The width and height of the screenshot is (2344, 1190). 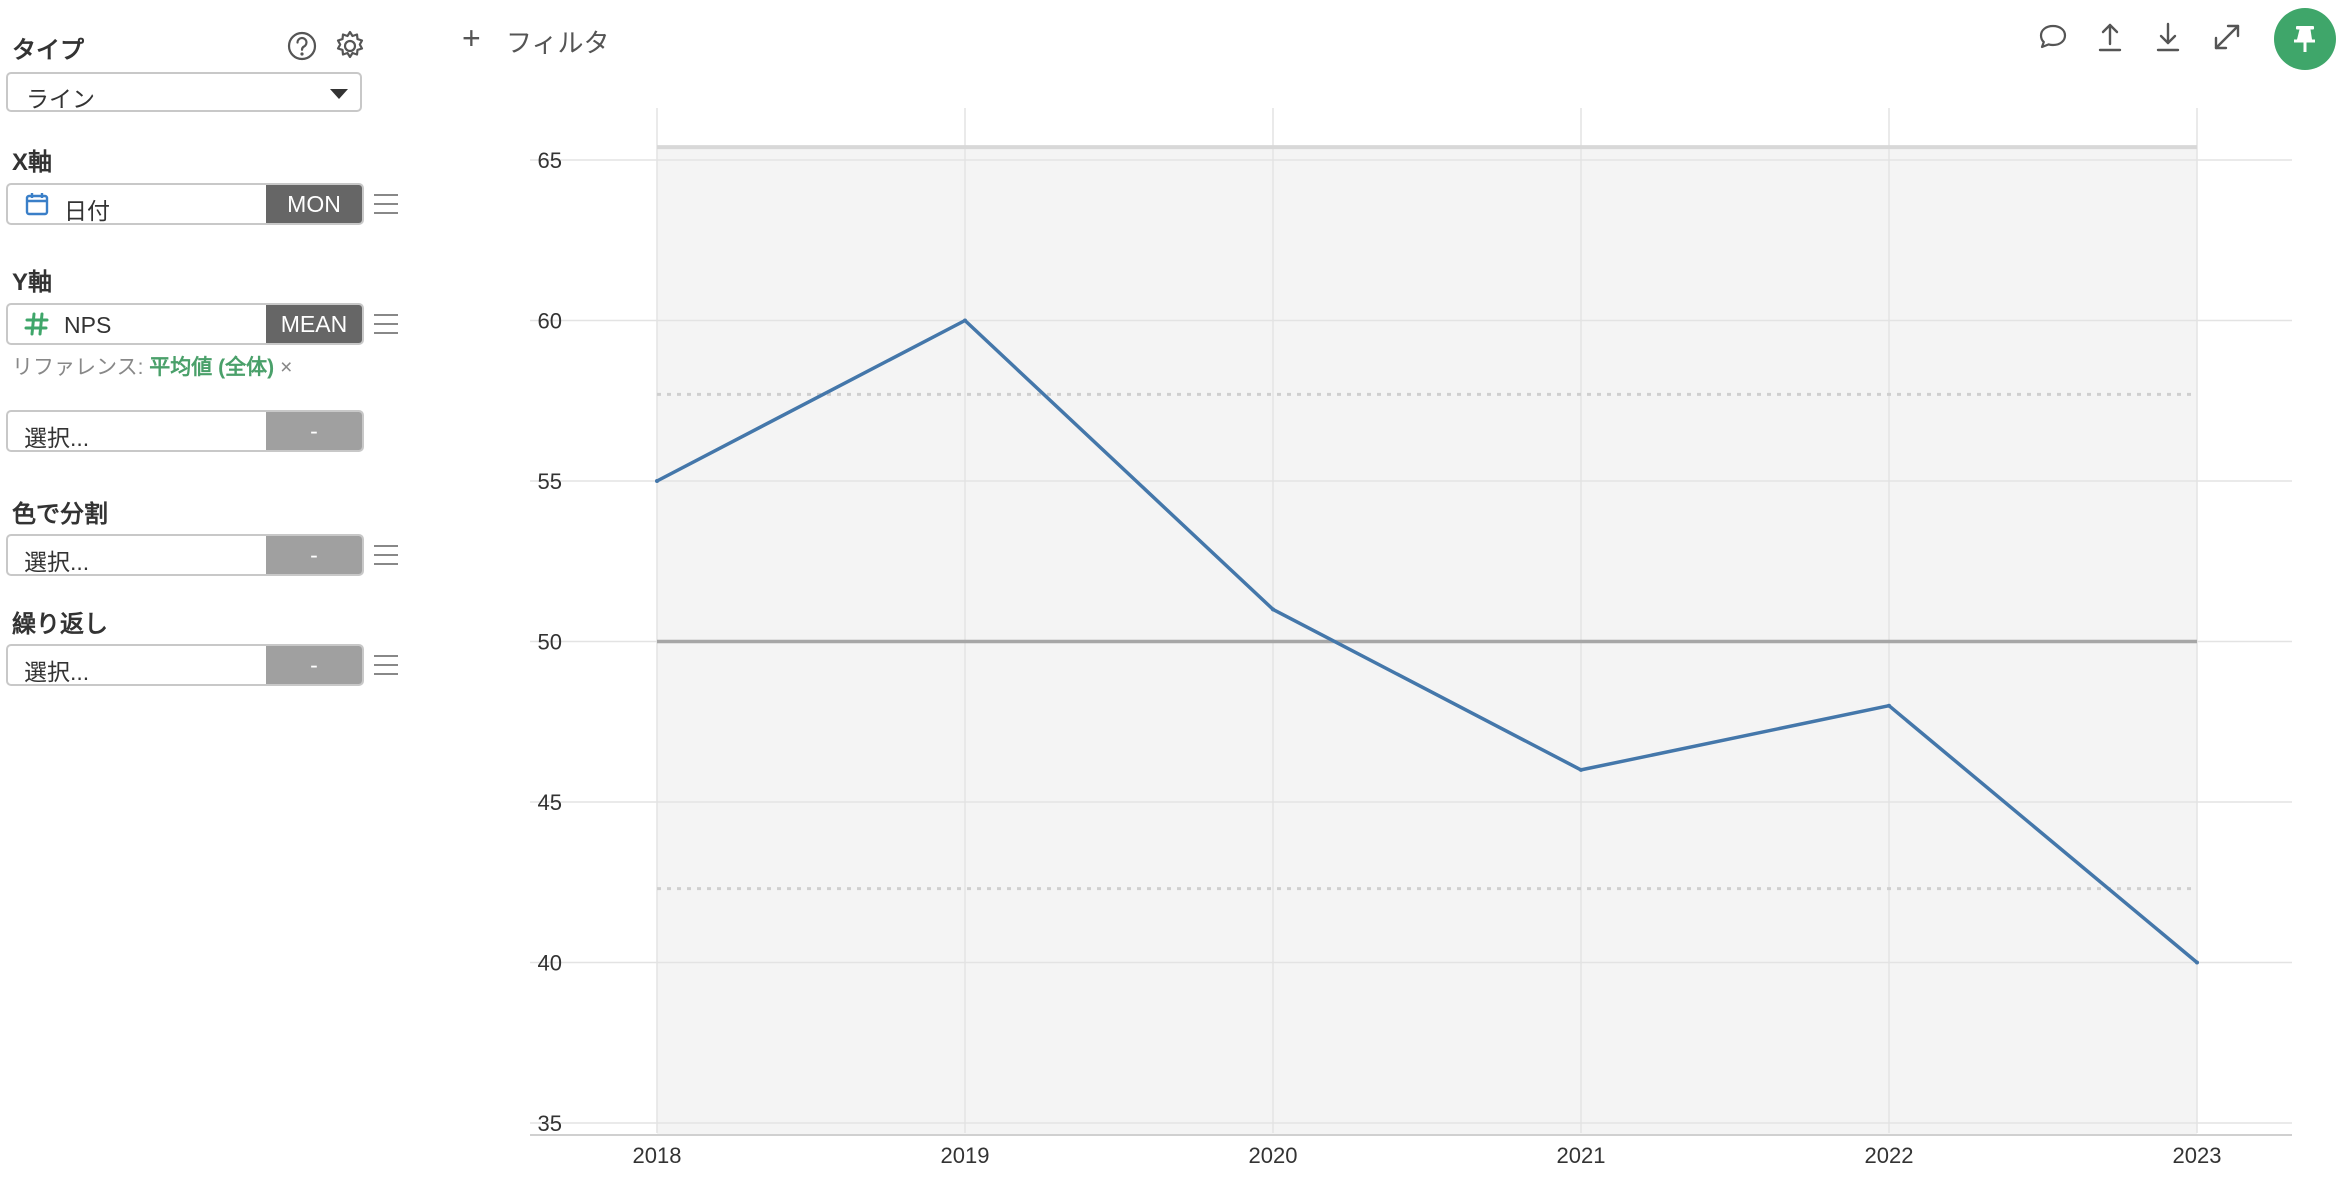 What do you see at coordinates (471, 38) in the screenshot?
I see `plus-icon: +` at bounding box center [471, 38].